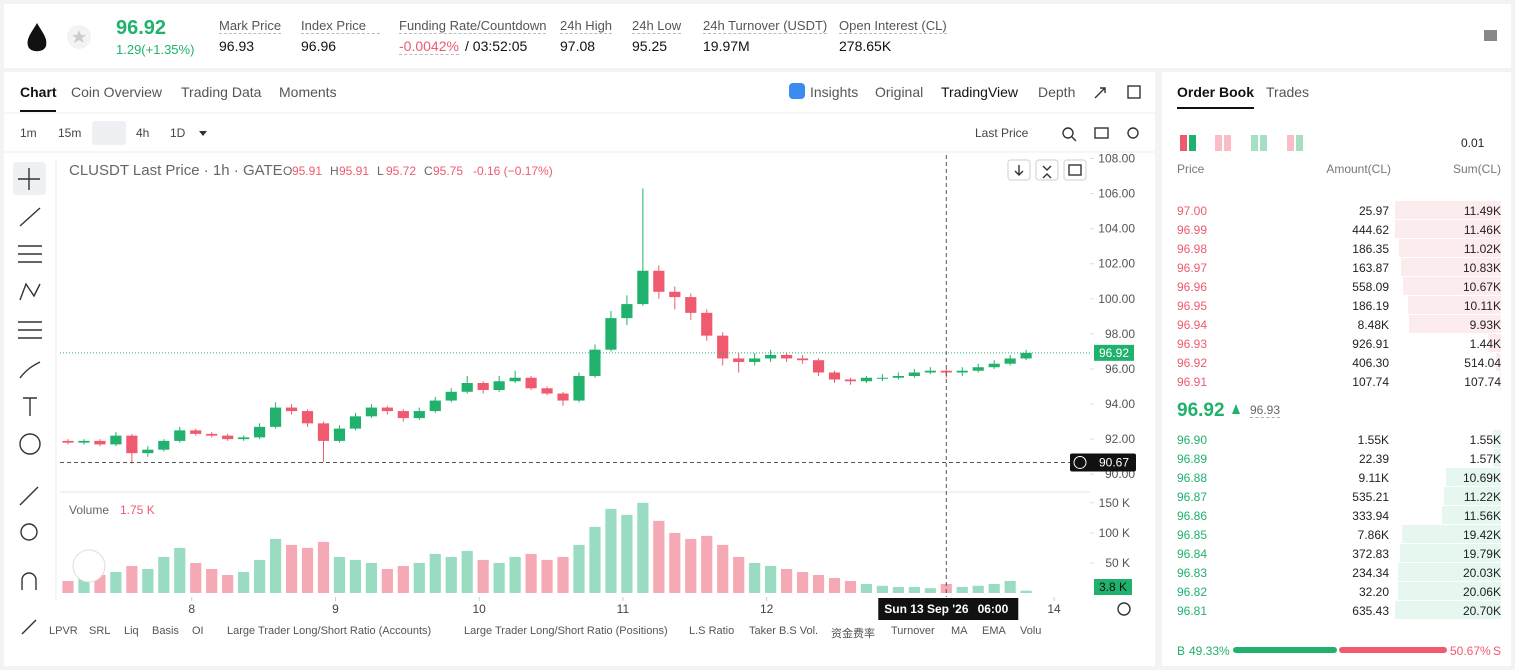 Image resolution: width=1515 pixels, height=670 pixels. Describe the element at coordinates (623, 609) in the screenshot. I see `x-tick-label: 11` at that location.